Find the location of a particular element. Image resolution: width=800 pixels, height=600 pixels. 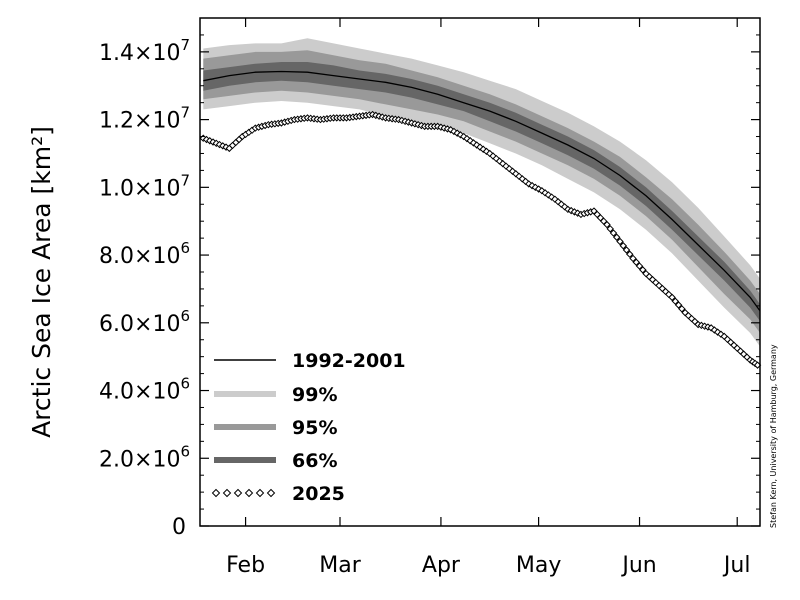

y-tick-label: 0 is located at coordinates (179, 527).